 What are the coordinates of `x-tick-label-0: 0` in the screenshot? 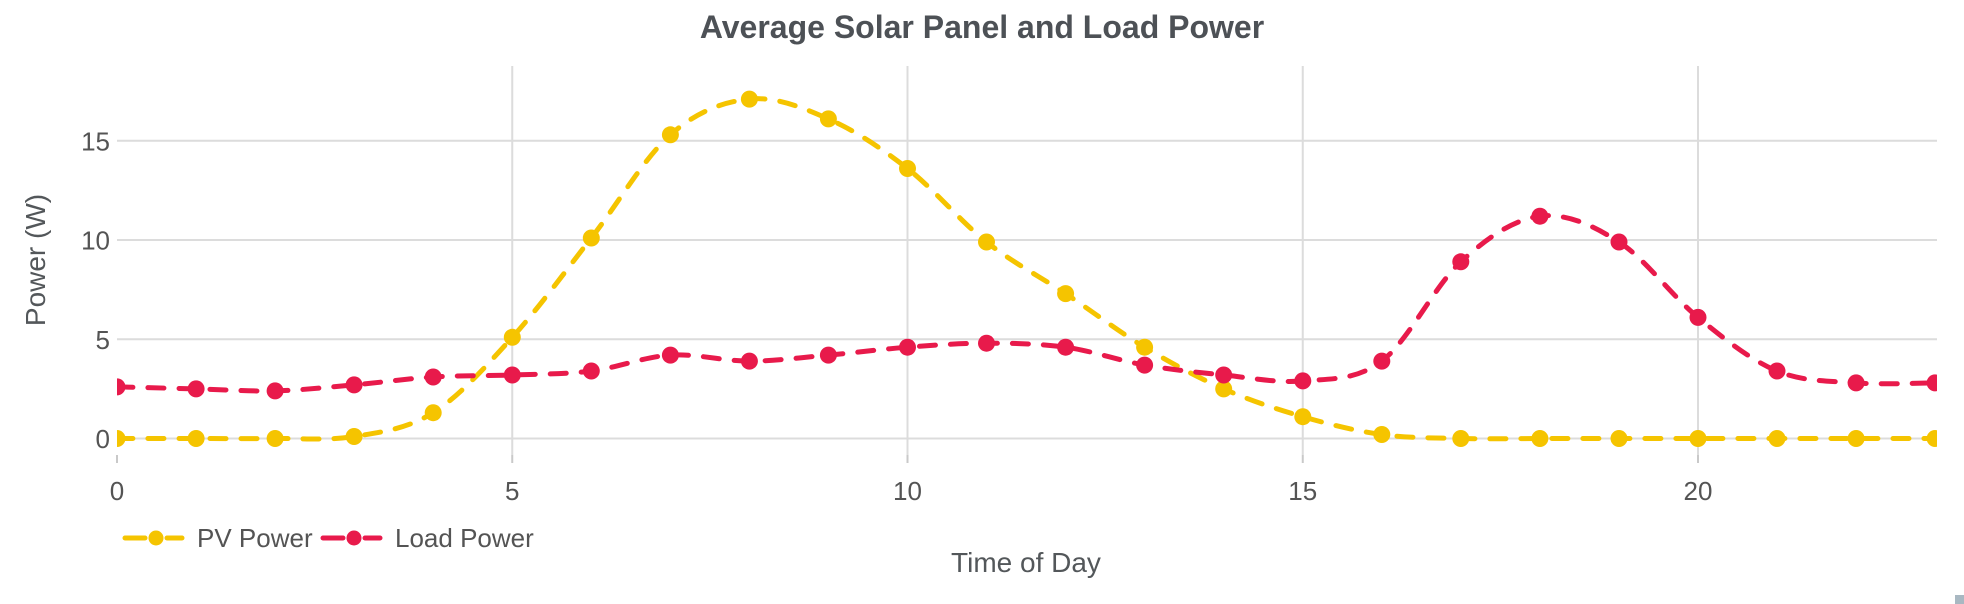 It's located at (117, 491).